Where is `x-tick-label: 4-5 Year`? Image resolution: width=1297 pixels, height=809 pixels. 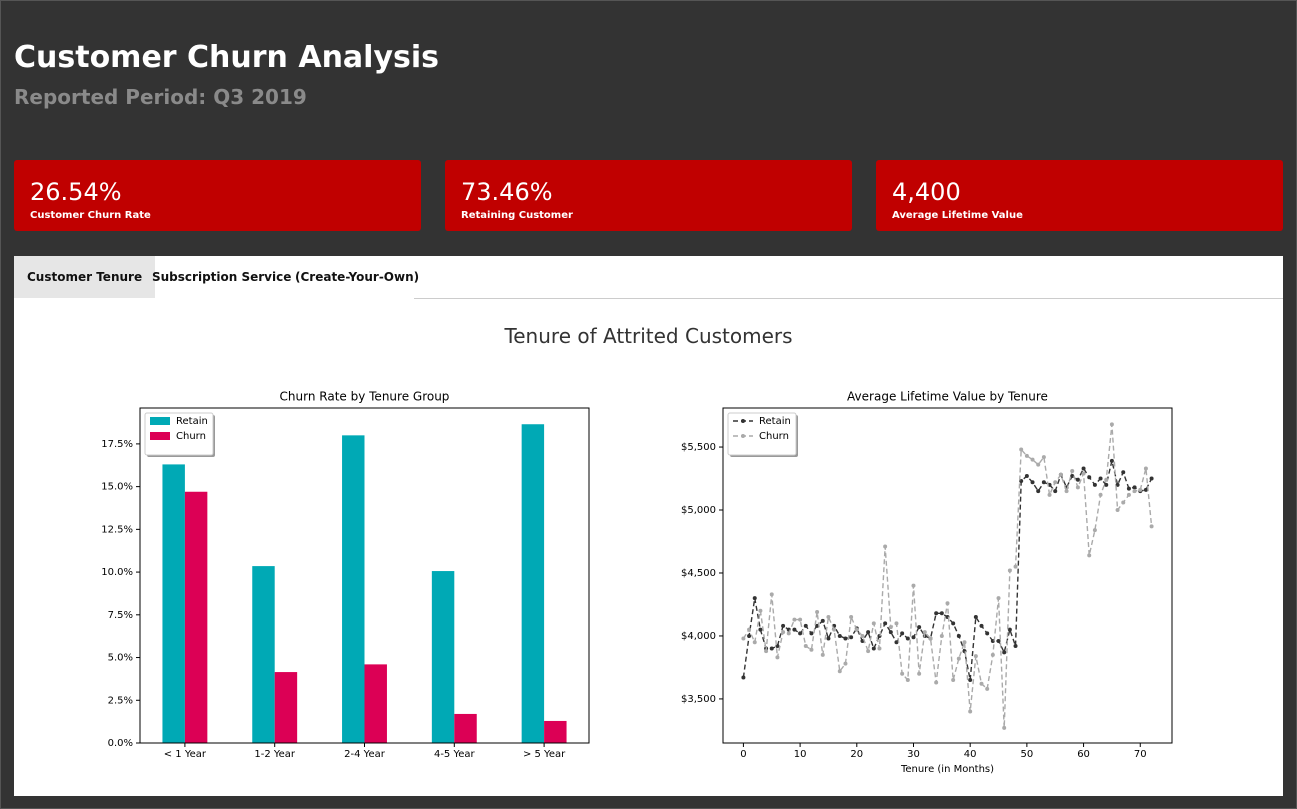 x-tick-label: 4-5 Year is located at coordinates (455, 754).